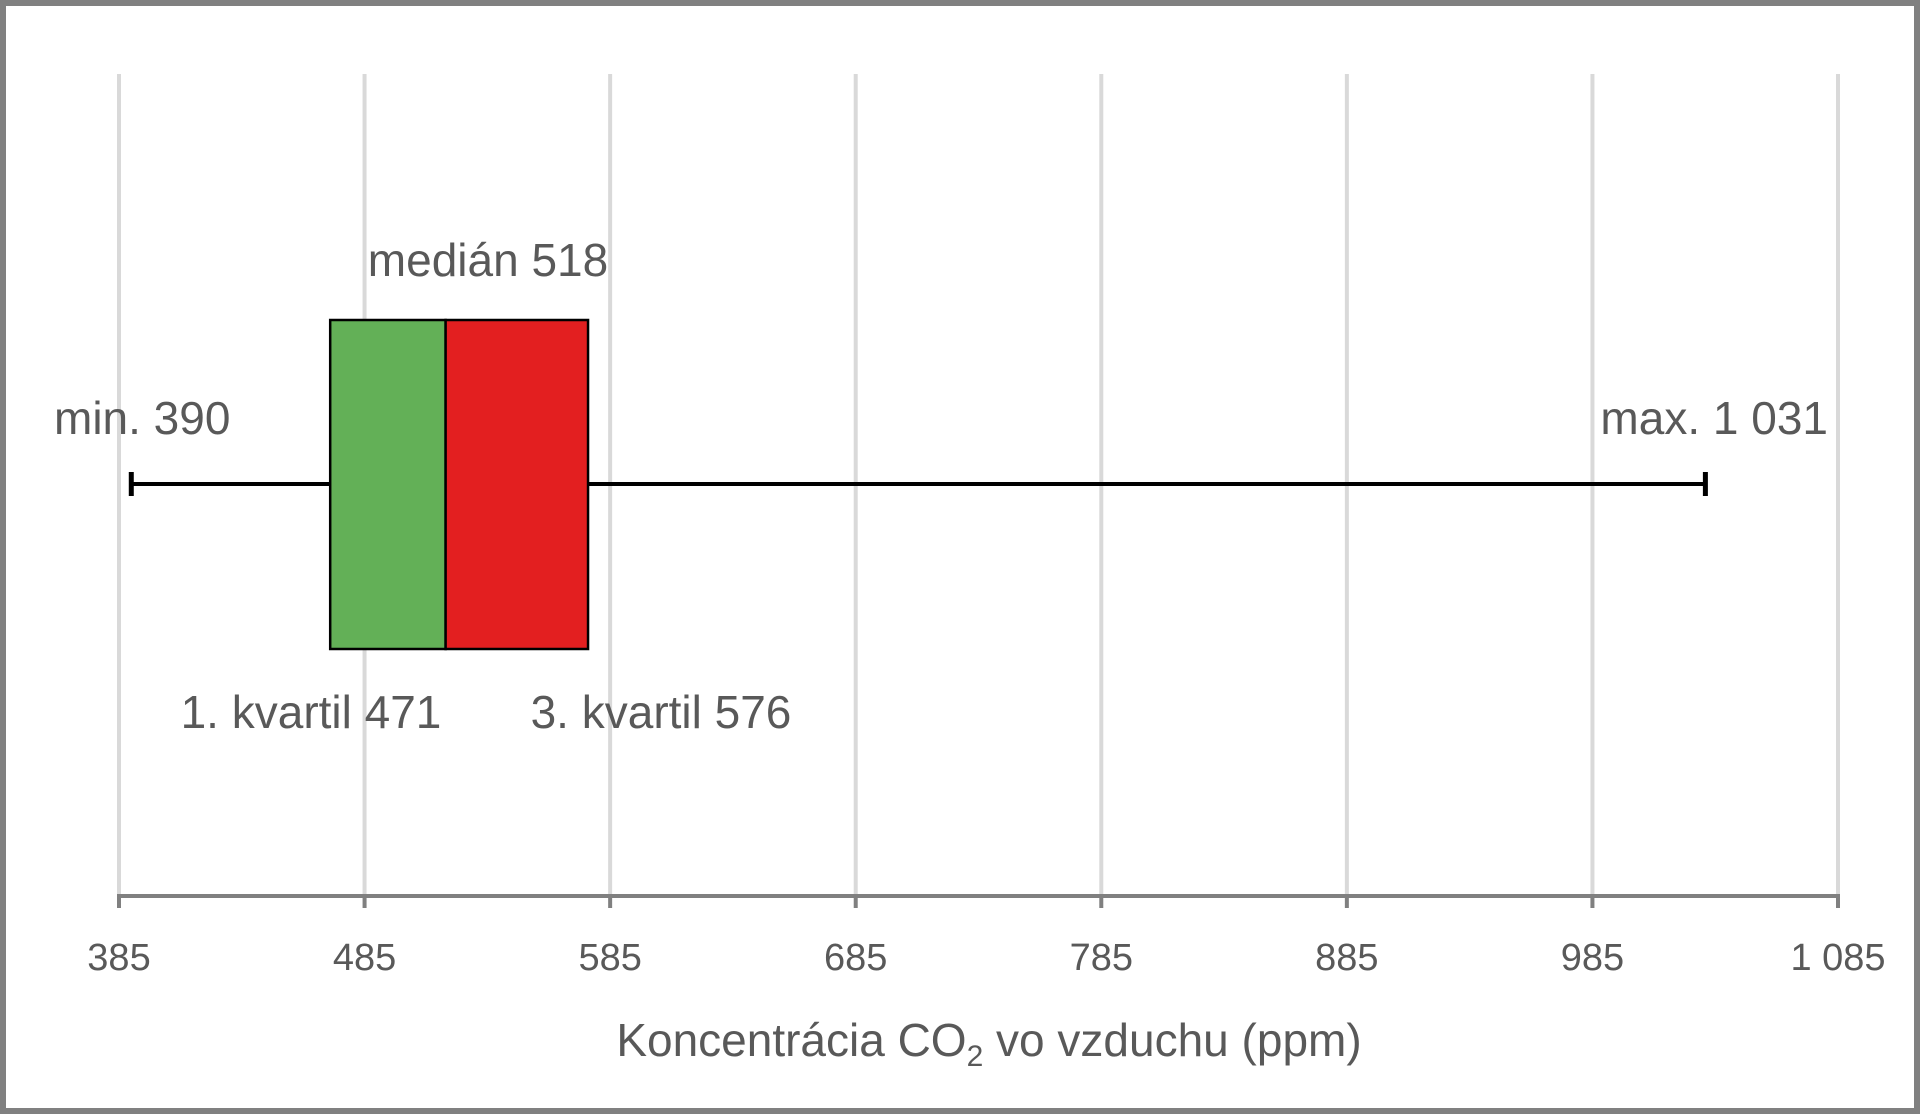  I want to click on x-axis-title-prefix: Koncentrácia CO, so click(791, 1040).